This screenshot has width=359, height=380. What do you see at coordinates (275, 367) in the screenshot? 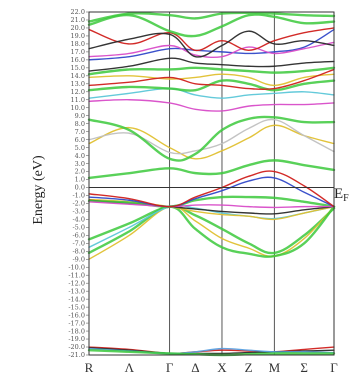
I see `k-point-label: M` at bounding box center [275, 367].